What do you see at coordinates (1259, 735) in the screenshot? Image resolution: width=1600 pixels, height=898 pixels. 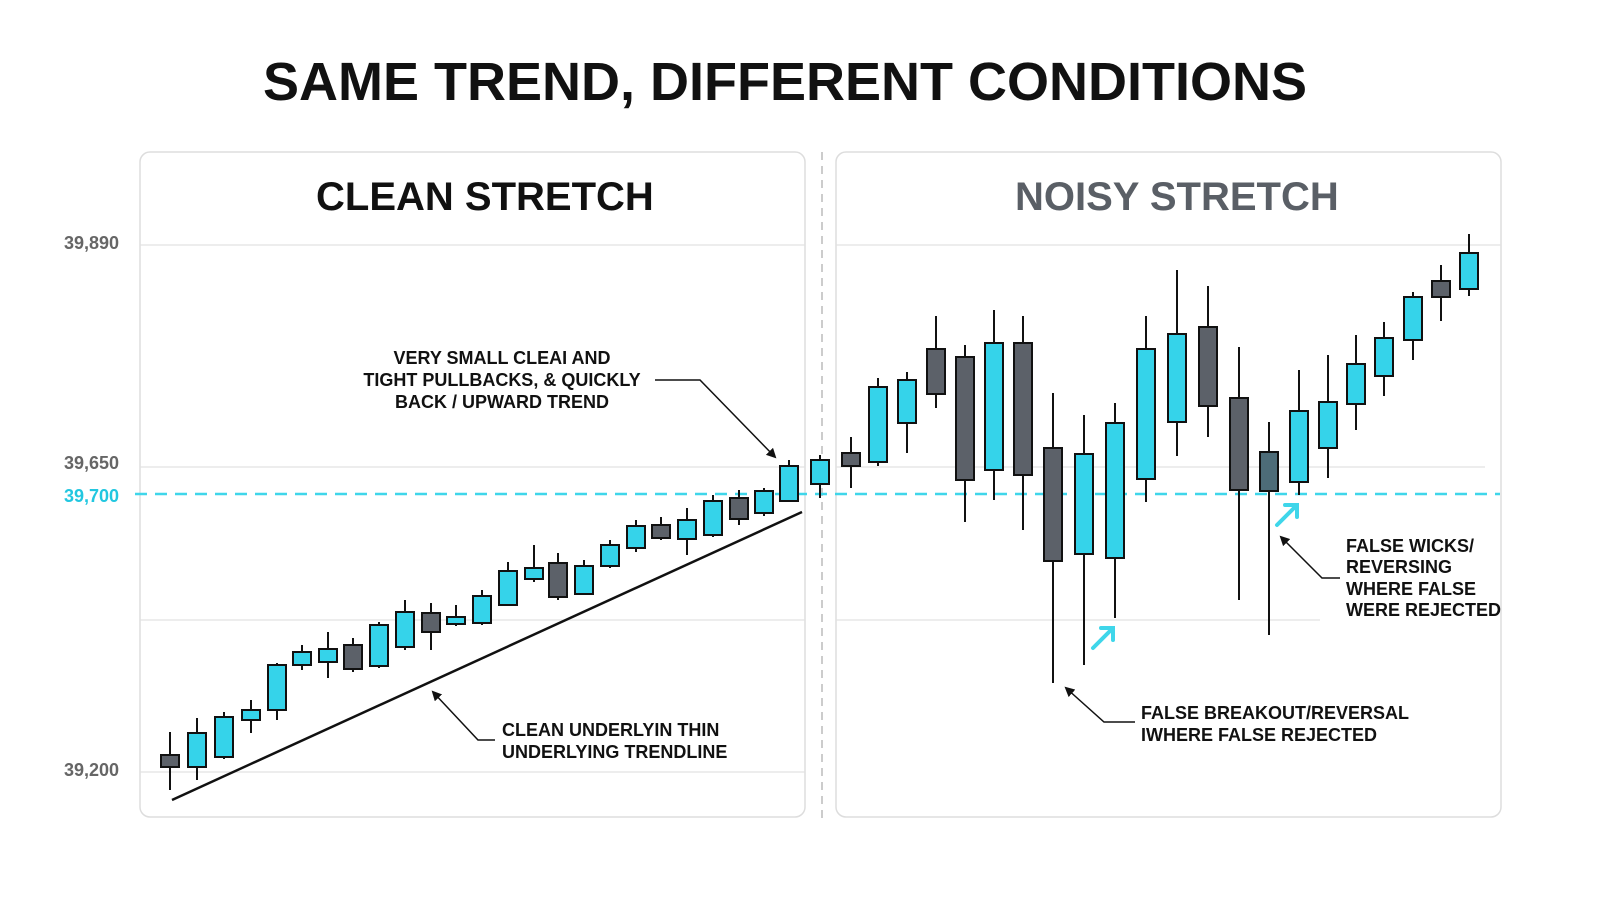 I see `annotation-line: IWHERE FALSE REJECTED` at bounding box center [1259, 735].